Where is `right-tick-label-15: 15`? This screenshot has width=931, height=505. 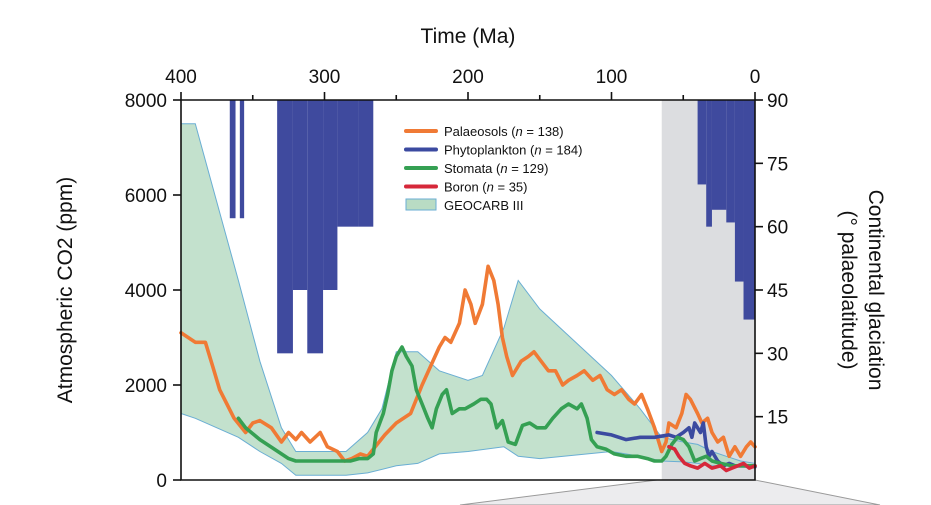
right-tick-label-15: 15 is located at coordinates (777, 418).